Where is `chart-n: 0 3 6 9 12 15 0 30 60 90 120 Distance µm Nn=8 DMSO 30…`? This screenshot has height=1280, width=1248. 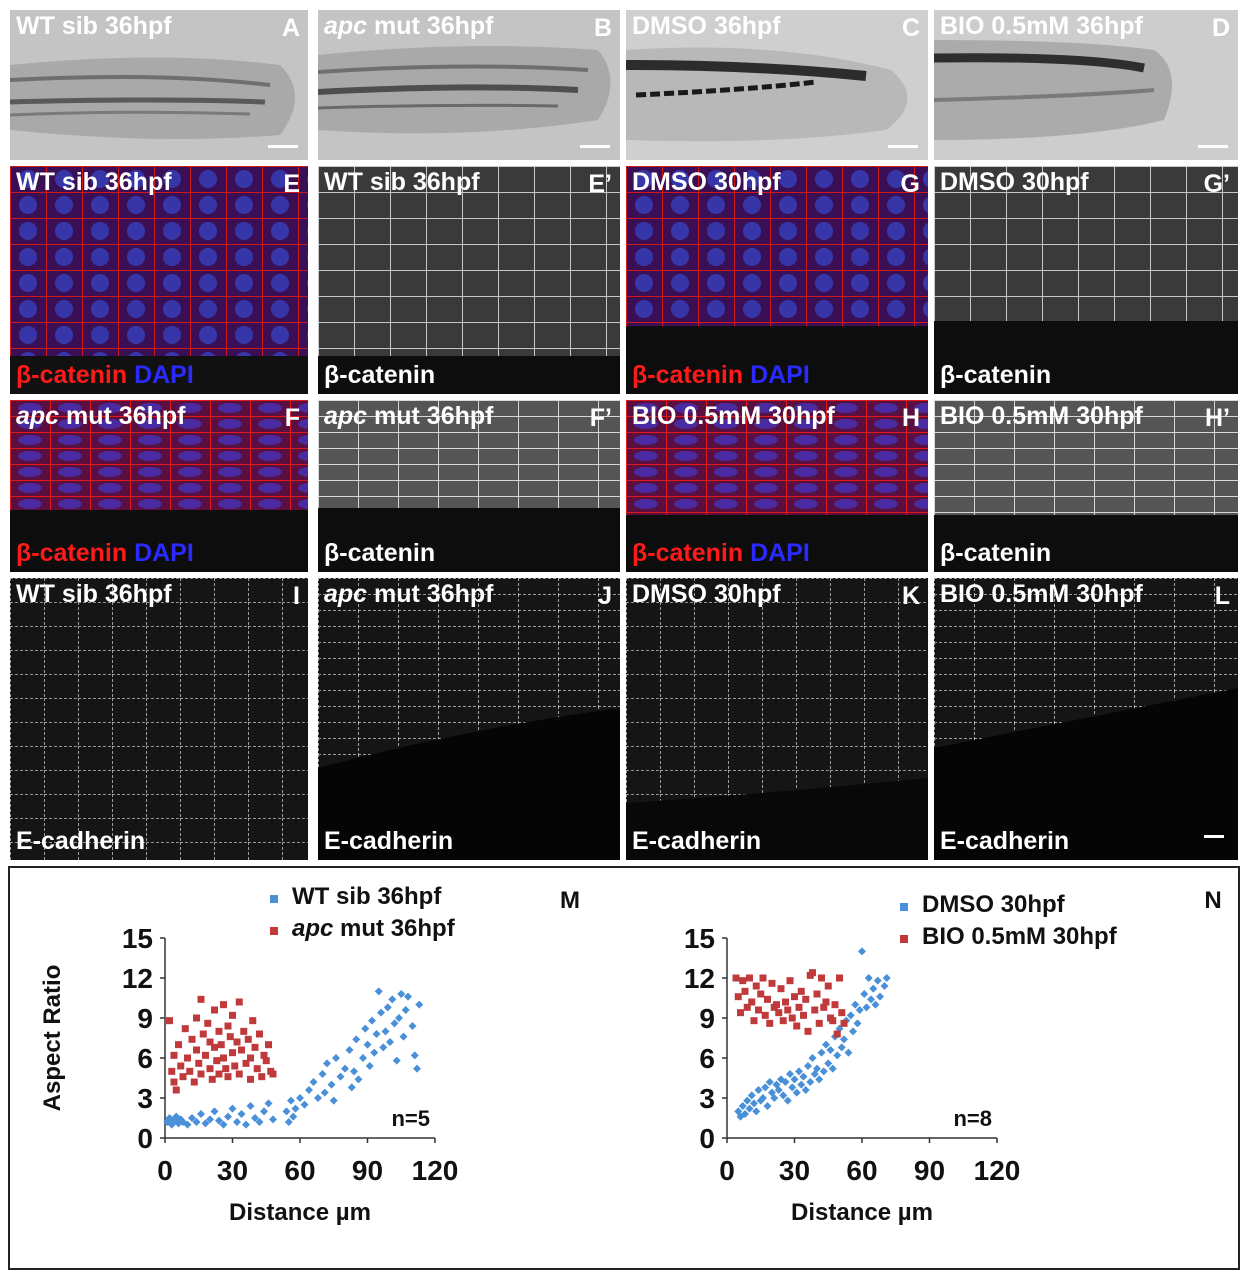
chart-n: 0 3 6 9 12 15 0 30 60 90 120 Distance µm Nn=8 DMSO 30… is located at coordinates (953, 1056).